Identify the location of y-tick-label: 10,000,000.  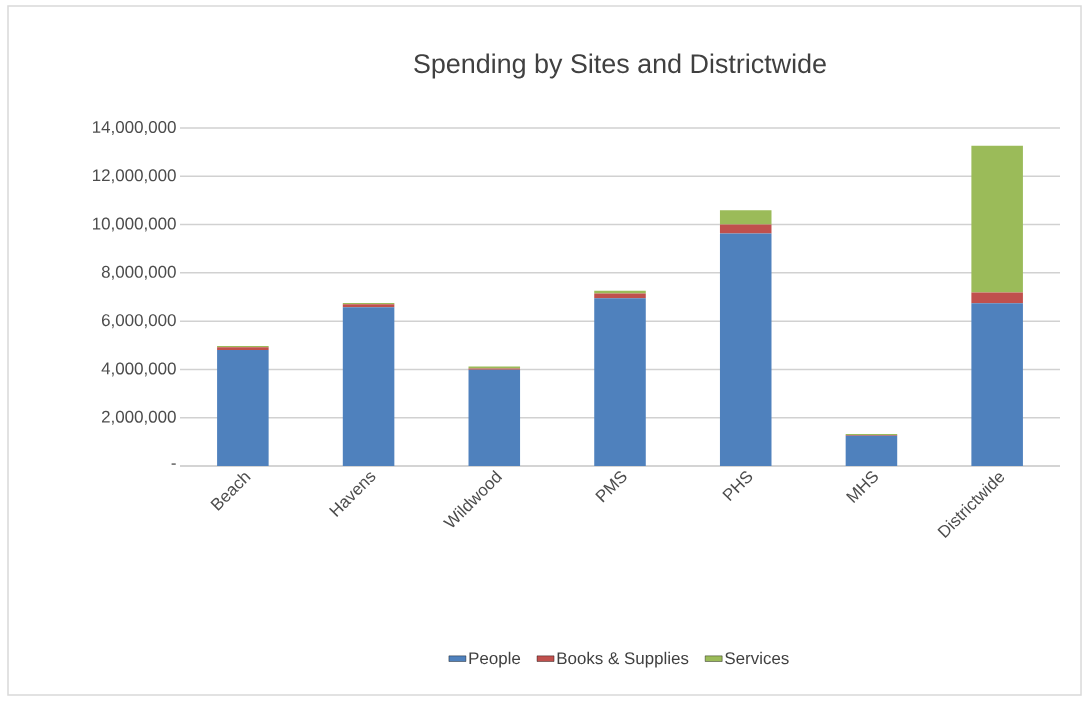
(134, 224).